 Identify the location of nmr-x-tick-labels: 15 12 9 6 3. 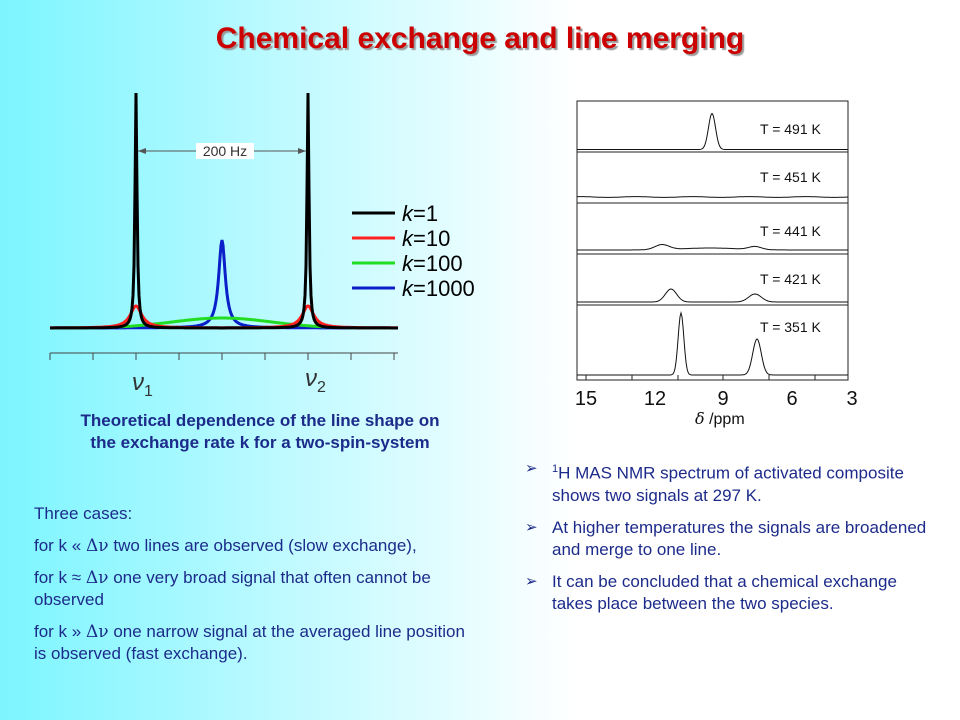
(716, 399).